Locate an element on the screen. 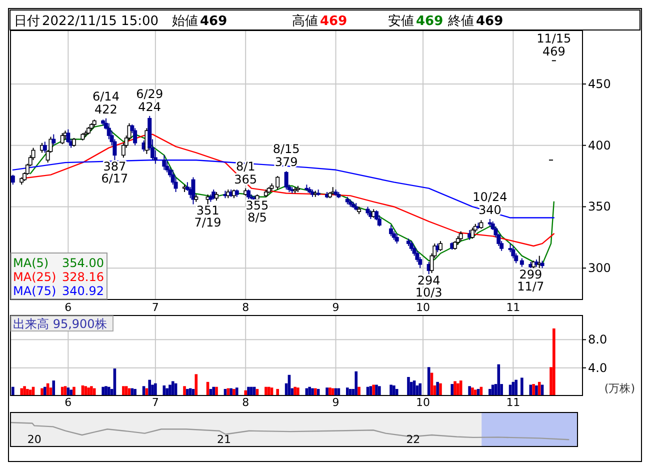 The width and height of the screenshot is (653, 470). annotation: 387 6/17 is located at coordinates (114, 172).